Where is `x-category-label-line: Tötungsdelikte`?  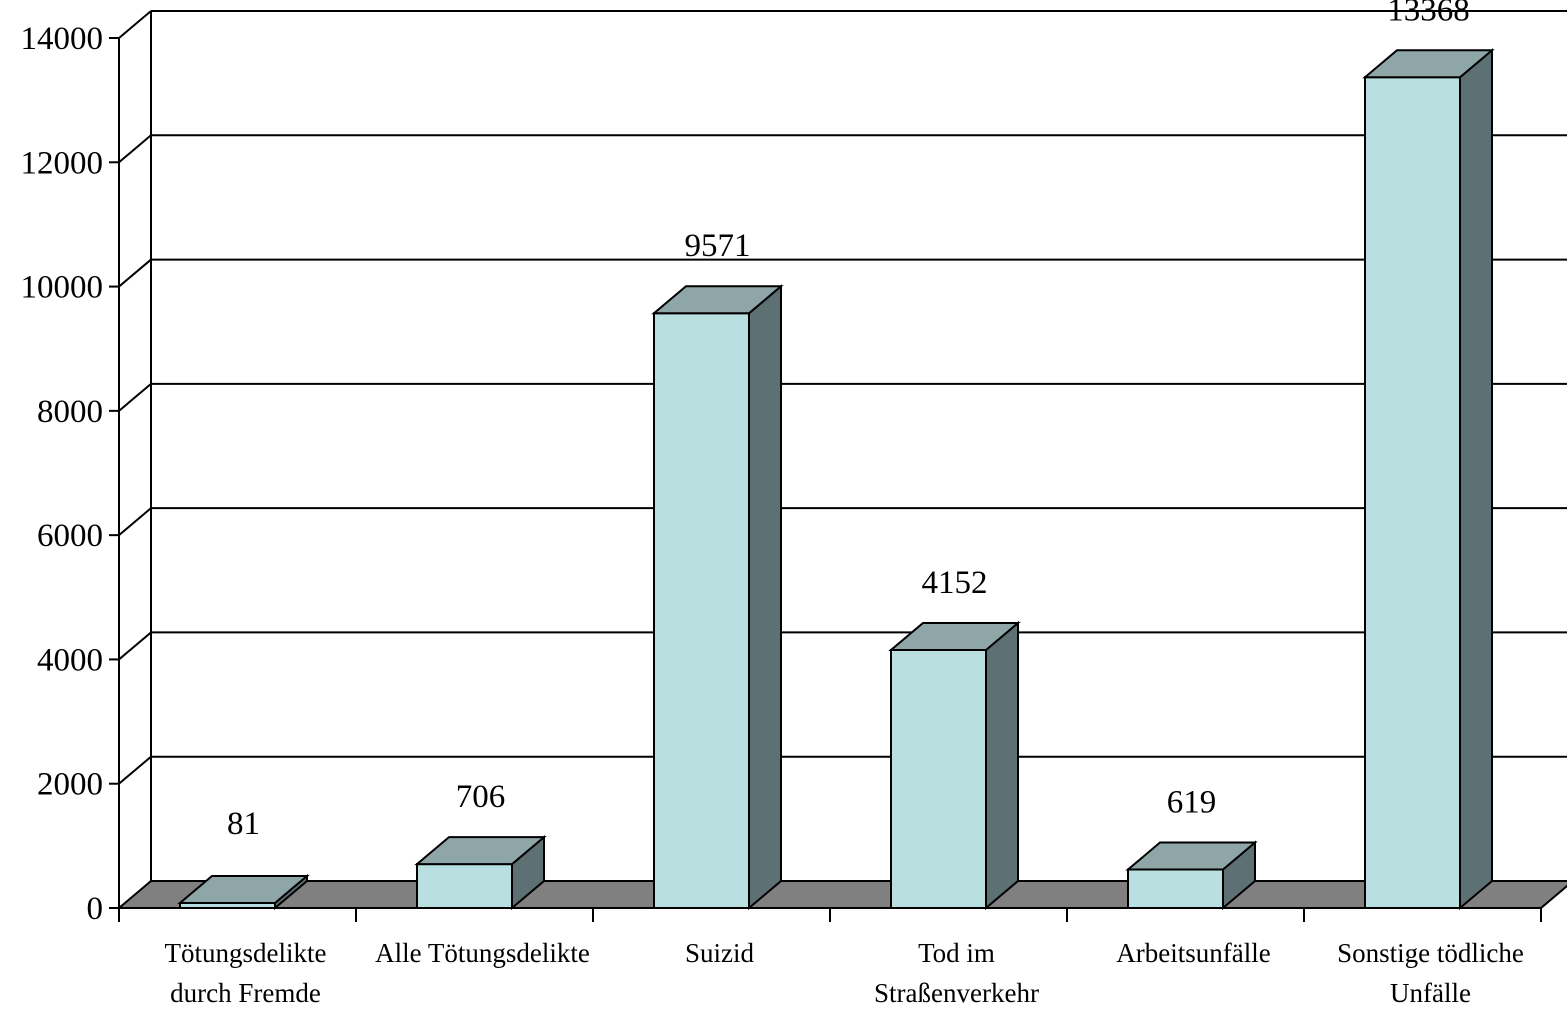
x-category-label-line: Tötungsdelikte is located at coordinates (246, 953).